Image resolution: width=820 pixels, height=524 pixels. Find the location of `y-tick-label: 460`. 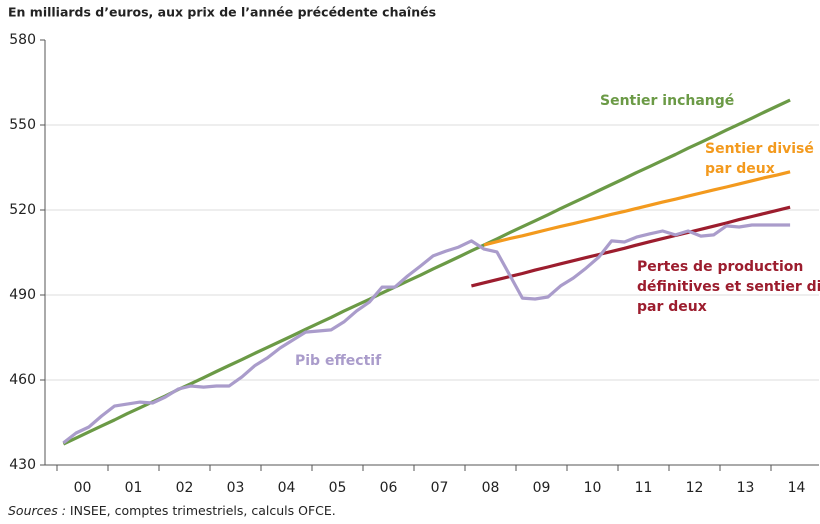

y-tick-label: 460 is located at coordinates (22, 380).